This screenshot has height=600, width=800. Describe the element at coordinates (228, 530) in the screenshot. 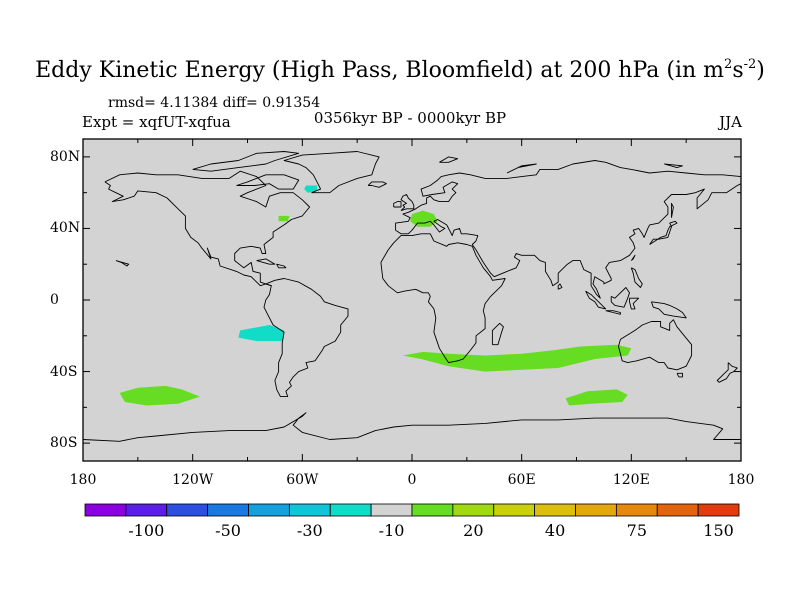

I see `colorbar-label: -50` at that location.